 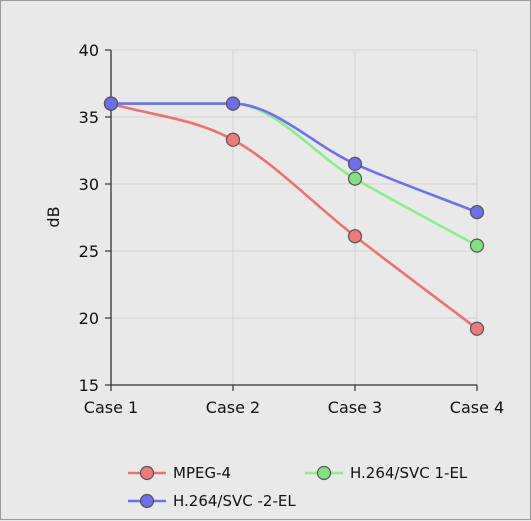 I want to click on x-tick-label: Case 4, so click(x=477, y=407).